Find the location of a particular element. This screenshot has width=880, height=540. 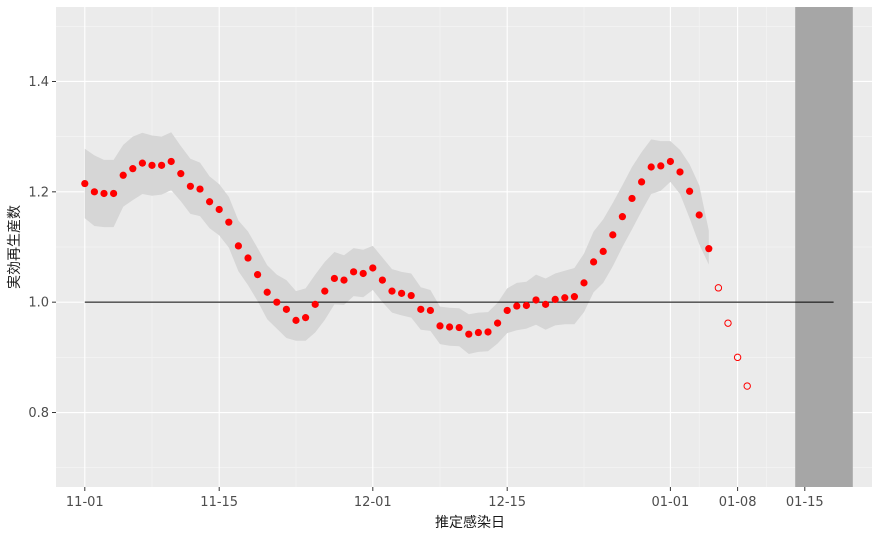

x-tick-label: 01-08 is located at coordinates (738, 502).